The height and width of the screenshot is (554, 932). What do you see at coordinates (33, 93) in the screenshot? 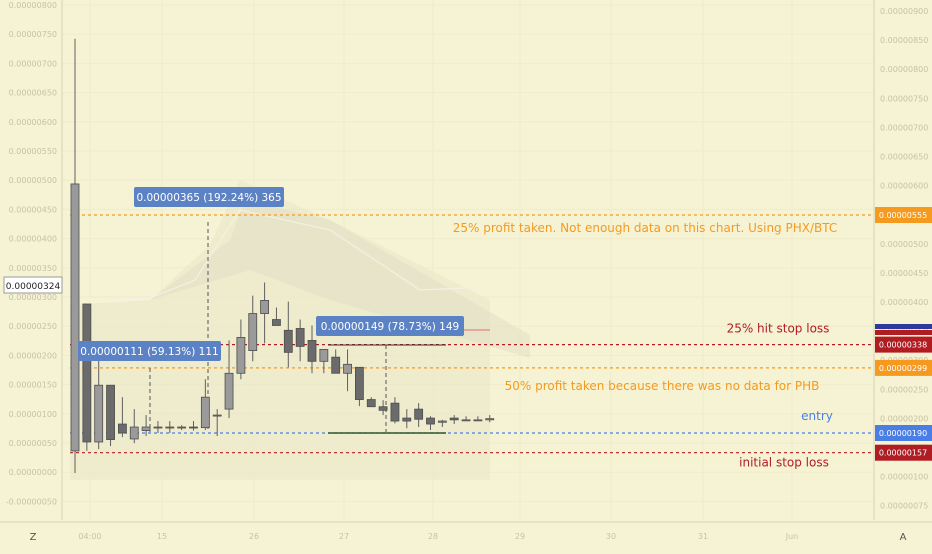
I see `left-axis-tick: 0.00000650` at bounding box center [33, 93].